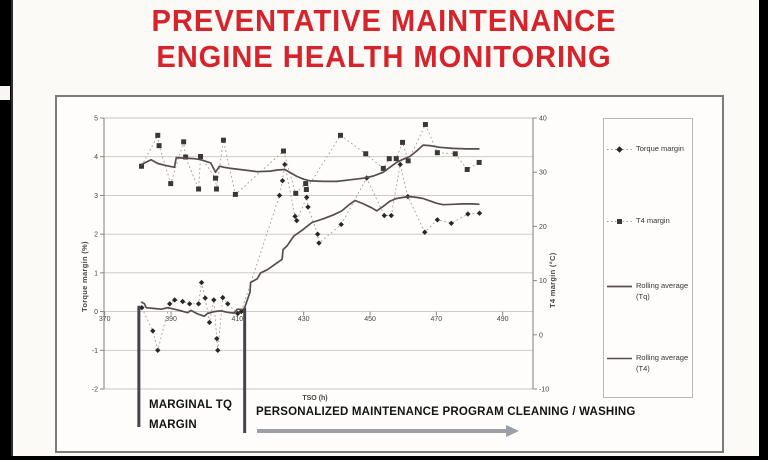  Describe the element at coordinates (543, 281) in the screenshot. I see `right-axis-tick-label: 10` at that location.